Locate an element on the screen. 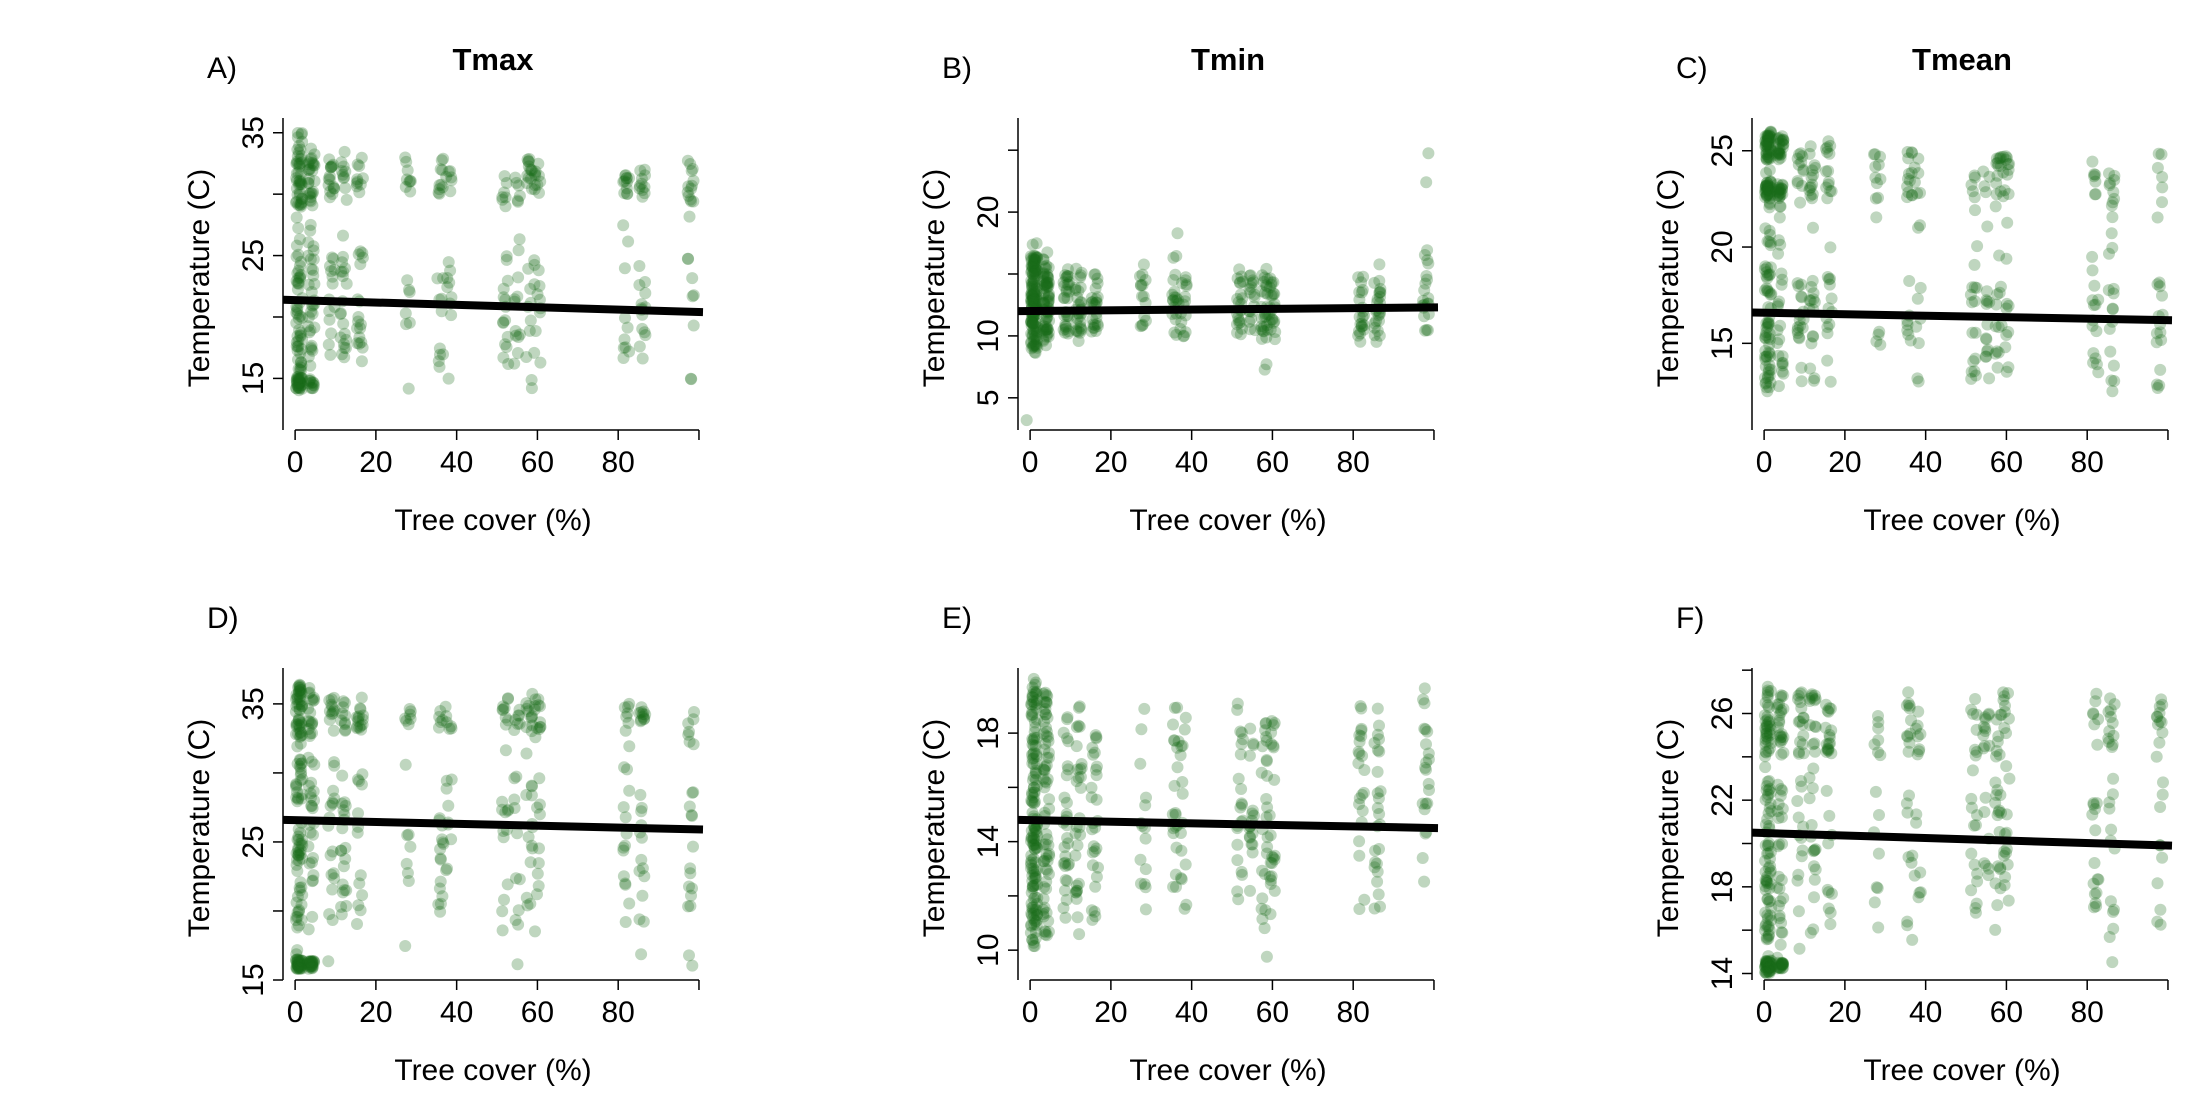 This screenshot has height=1100, width=2200. x-tick-label: 20 is located at coordinates (375, 1012).